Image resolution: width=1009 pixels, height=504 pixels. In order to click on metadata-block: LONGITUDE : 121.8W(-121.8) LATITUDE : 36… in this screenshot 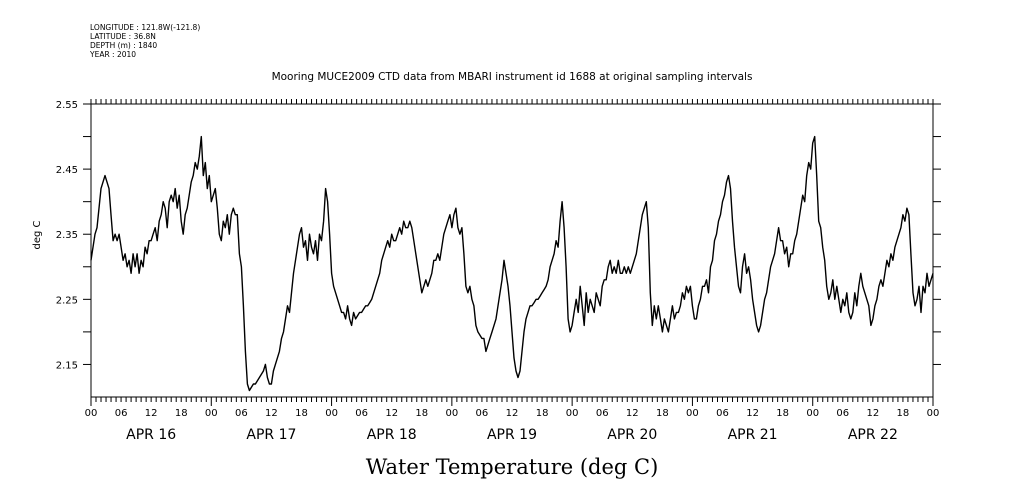, I will do `click(144, 41)`.